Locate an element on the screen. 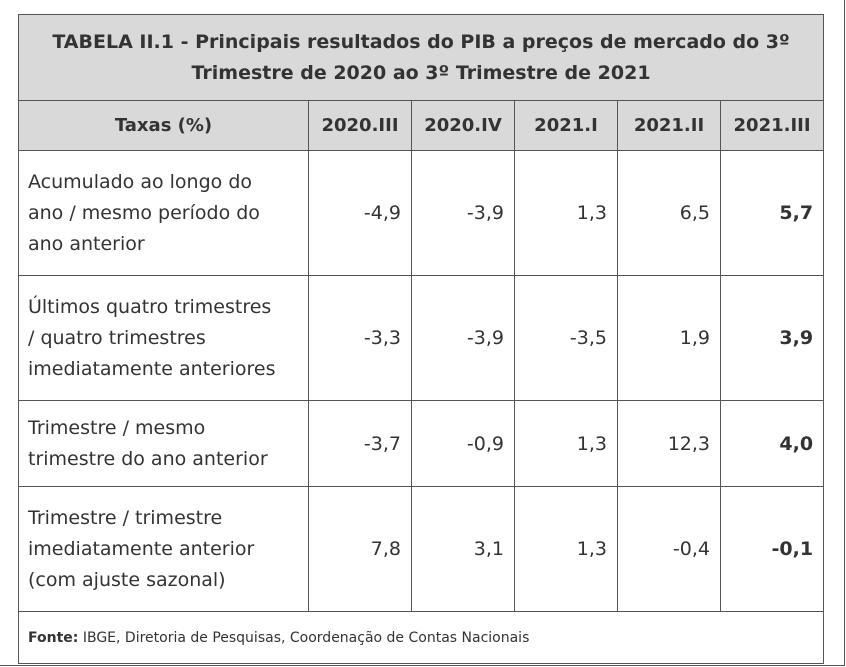  value-cell: -4,9 is located at coordinates (360, 213).